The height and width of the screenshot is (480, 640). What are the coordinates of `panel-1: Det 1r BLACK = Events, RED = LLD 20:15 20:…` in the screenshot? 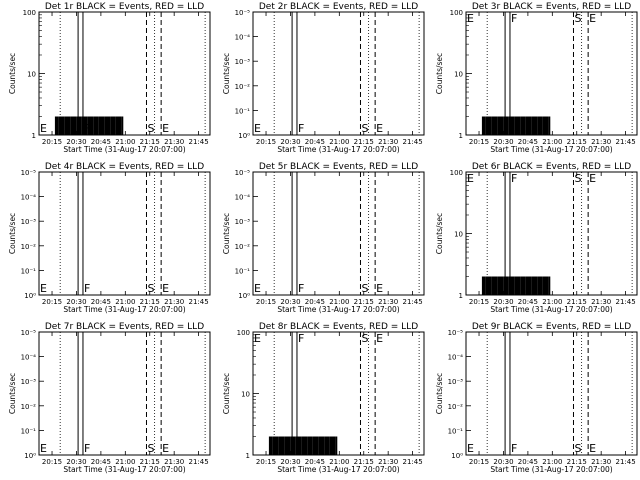 It's located at (109, 78).